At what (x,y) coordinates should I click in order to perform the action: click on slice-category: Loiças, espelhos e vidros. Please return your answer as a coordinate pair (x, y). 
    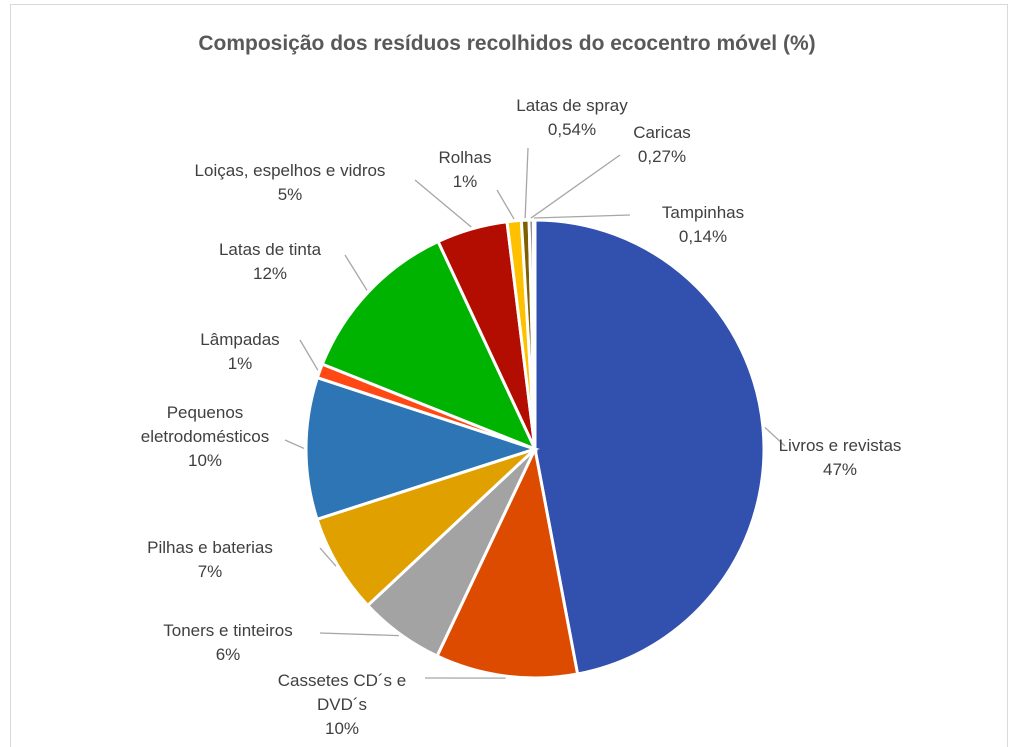
    Looking at the image, I should click on (290, 170).